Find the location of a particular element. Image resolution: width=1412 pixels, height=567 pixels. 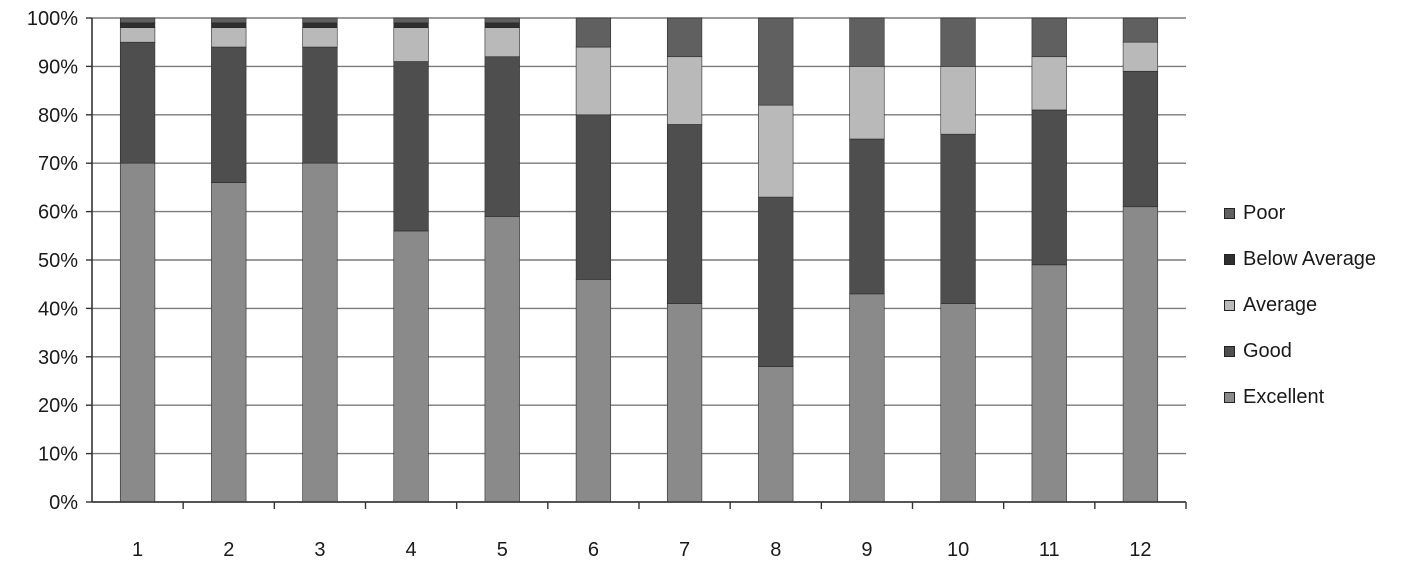

x-tick-label: 5 is located at coordinates (502, 550).